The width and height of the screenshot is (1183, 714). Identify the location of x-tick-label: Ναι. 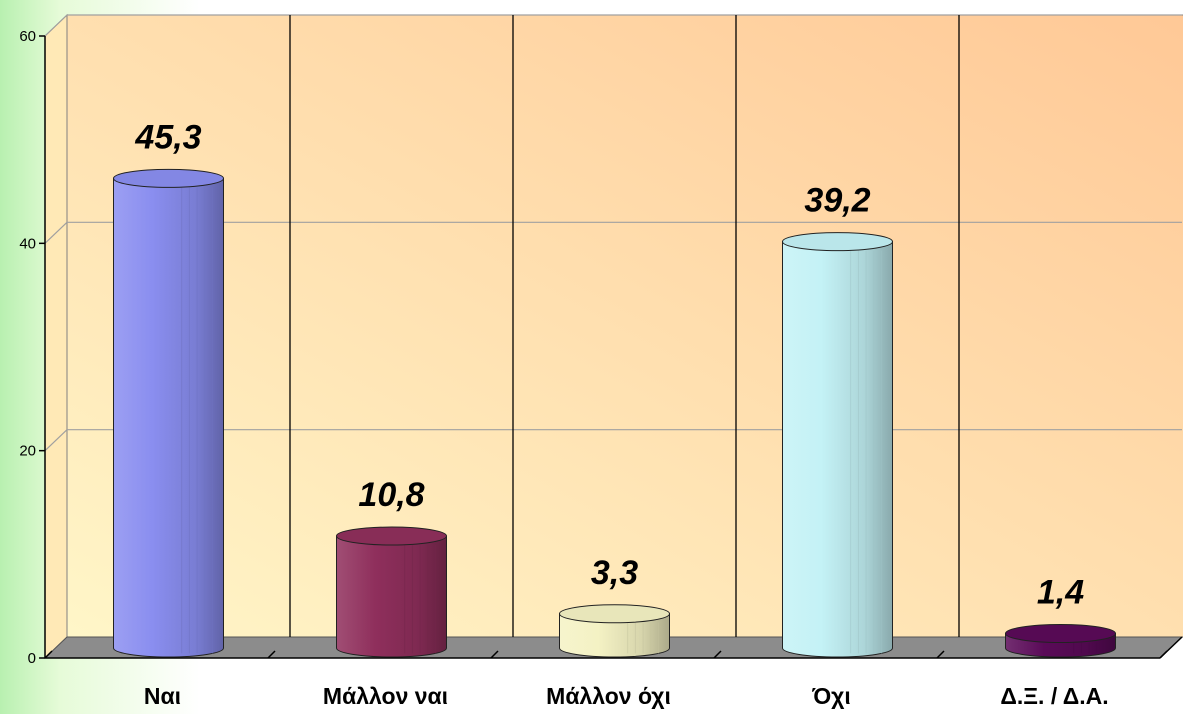
(162, 696).